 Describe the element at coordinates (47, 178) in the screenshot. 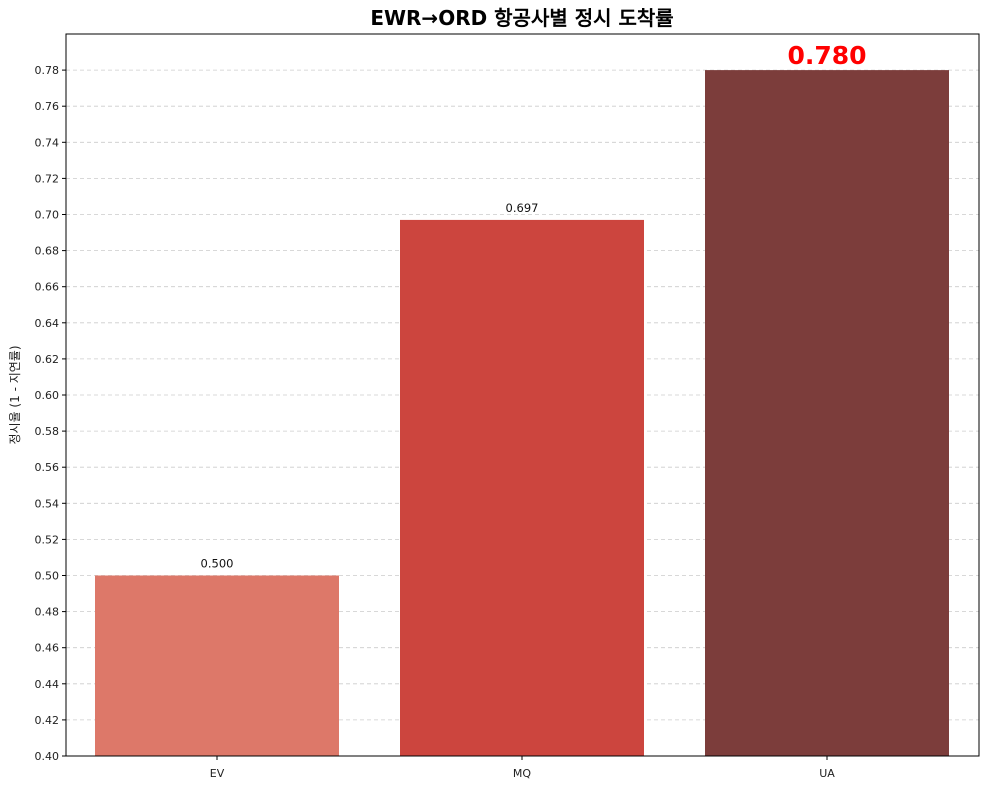

I see `y-tick-label: 0.72` at that location.